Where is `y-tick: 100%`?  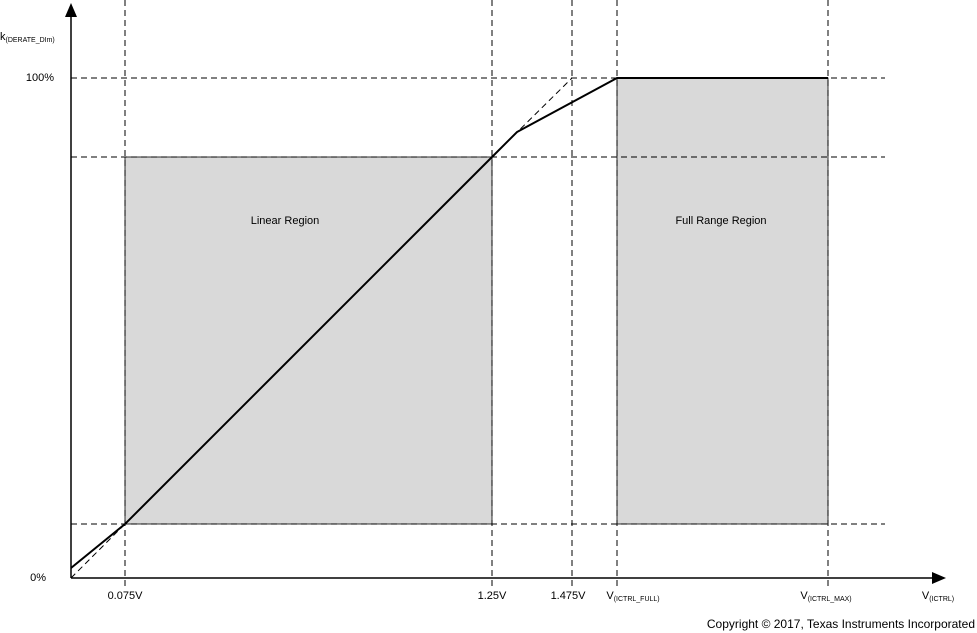
y-tick: 100% is located at coordinates (40, 78).